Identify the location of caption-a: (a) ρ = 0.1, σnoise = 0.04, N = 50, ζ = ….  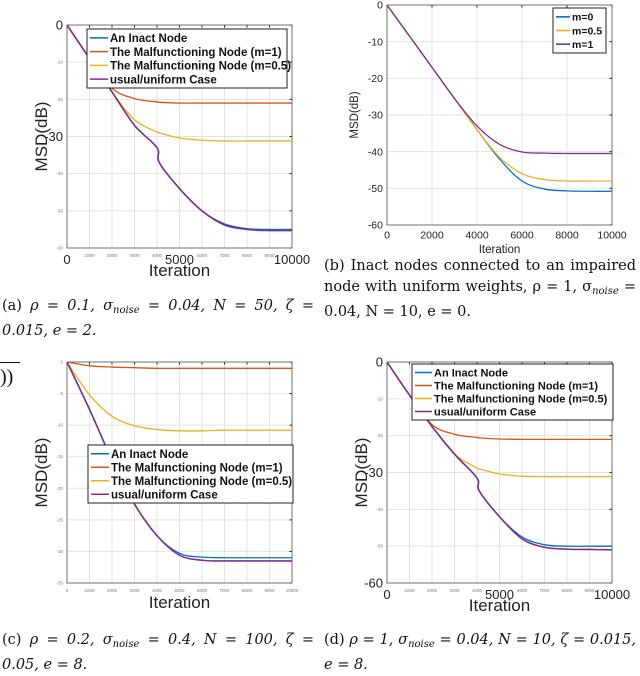
(158, 319).